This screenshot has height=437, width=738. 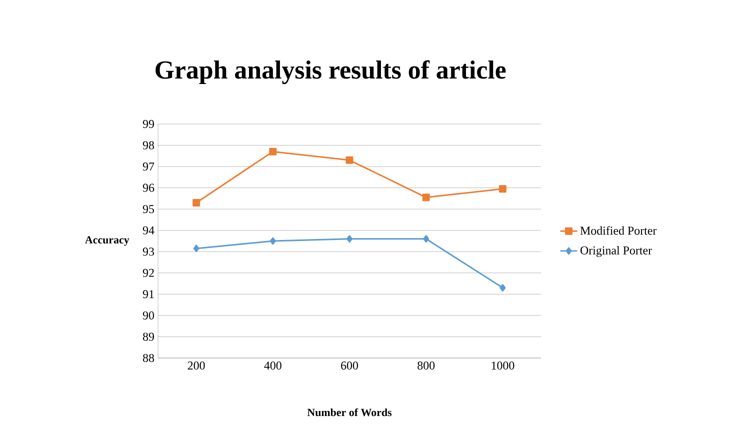 I want to click on x-tick-label: 800, so click(x=426, y=366).